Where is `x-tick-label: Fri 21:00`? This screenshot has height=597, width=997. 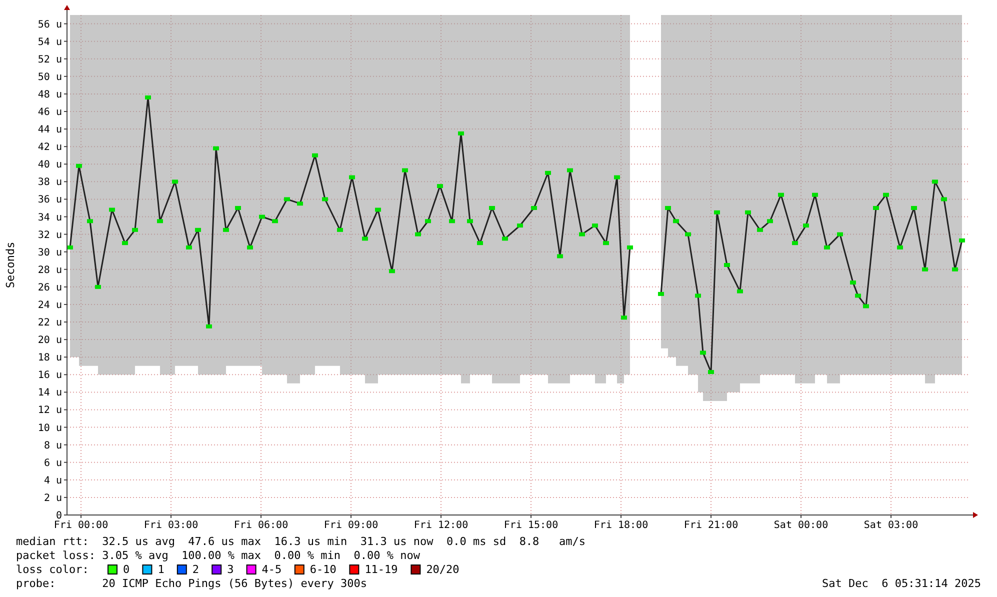 x-tick-label: Fri 21:00 is located at coordinates (711, 525).